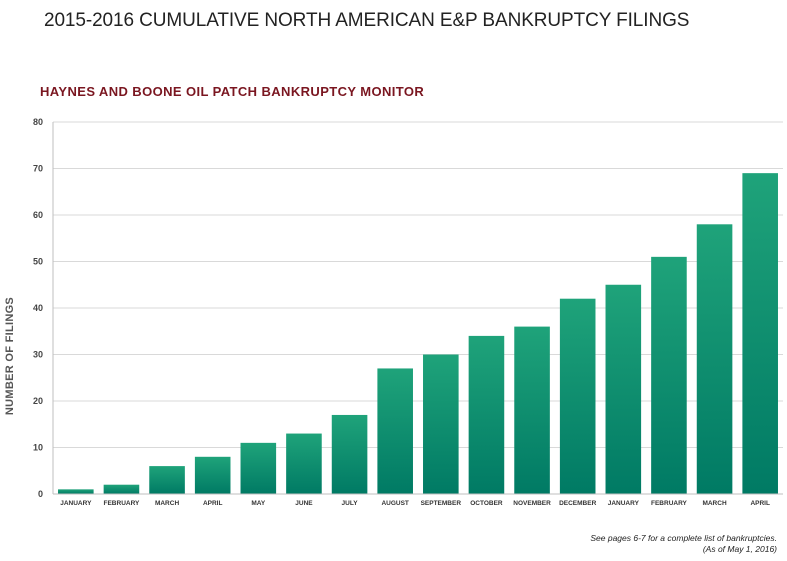  Describe the element at coordinates (38, 448) in the screenshot. I see `y-tick-label: 10` at that location.